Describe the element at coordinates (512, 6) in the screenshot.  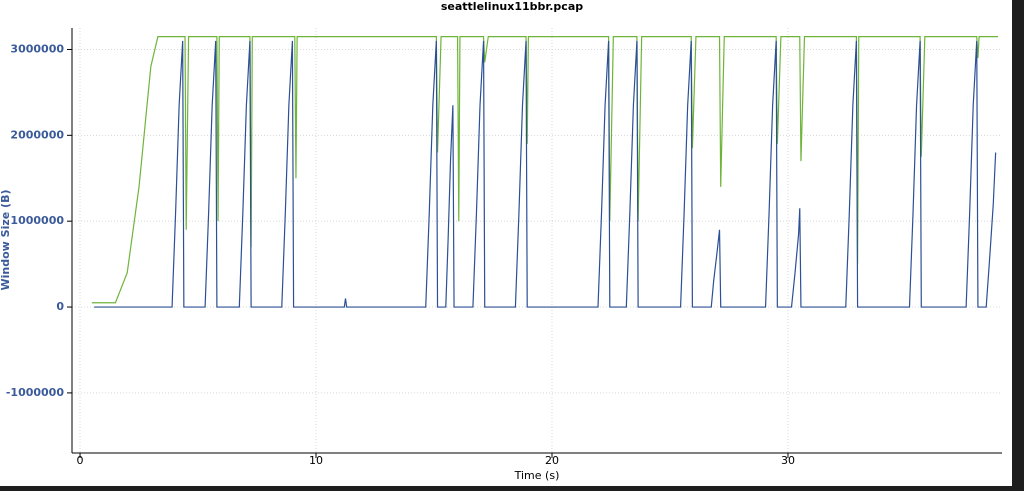
I see `chart-title: seattlelinux11bbr.pcap` at that location.